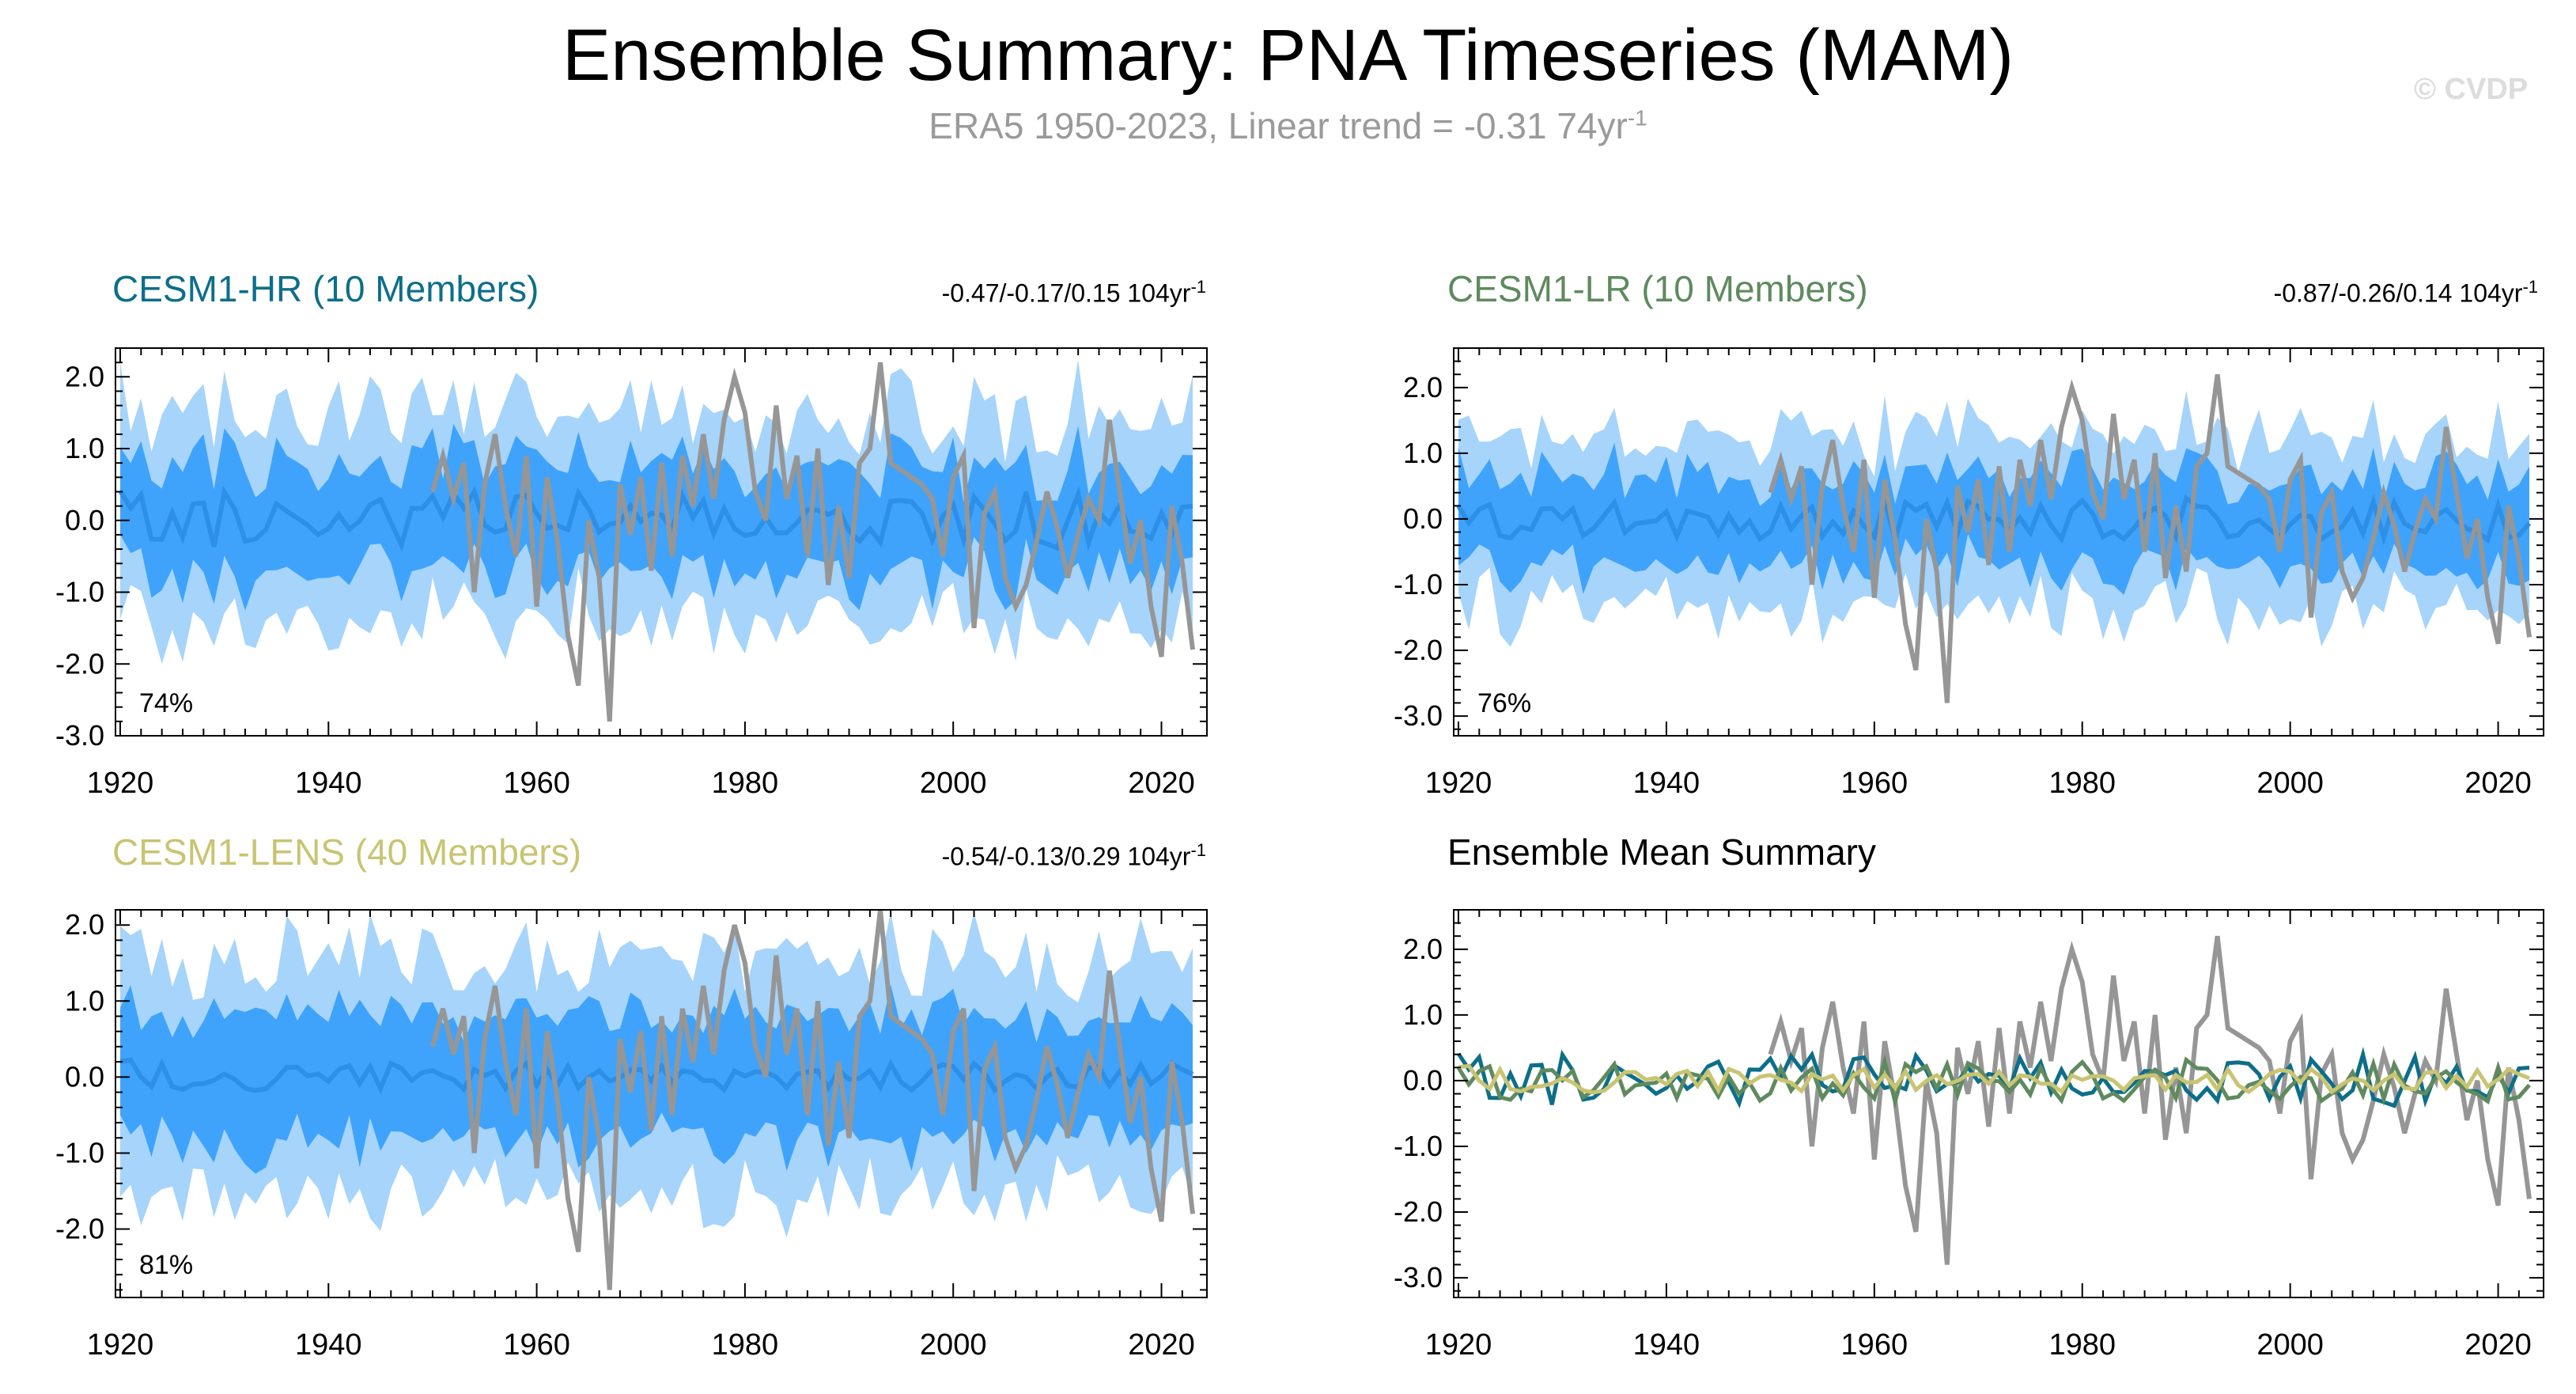 Image resolution: width=2576 pixels, height=1394 pixels. I want to click on panel-summary-line-lr, so click(1994, 1081).